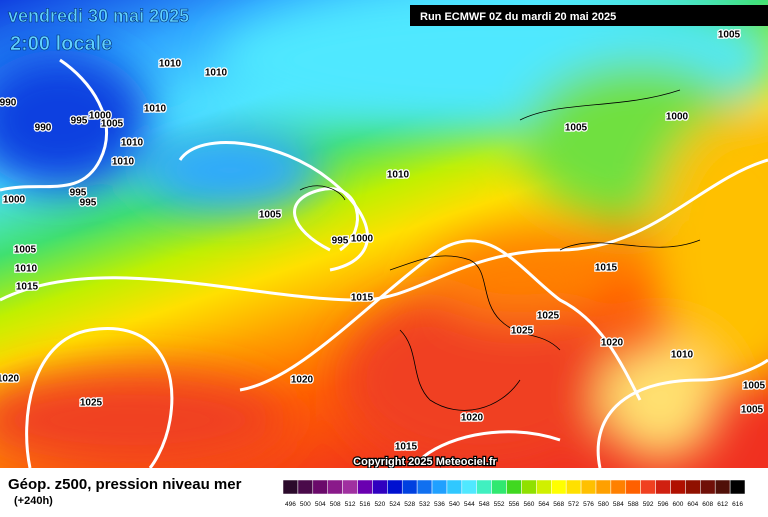 This screenshot has height=517, width=768. Describe the element at coordinates (290, 504) in the screenshot. I see `colorbar-label: 496` at that location.